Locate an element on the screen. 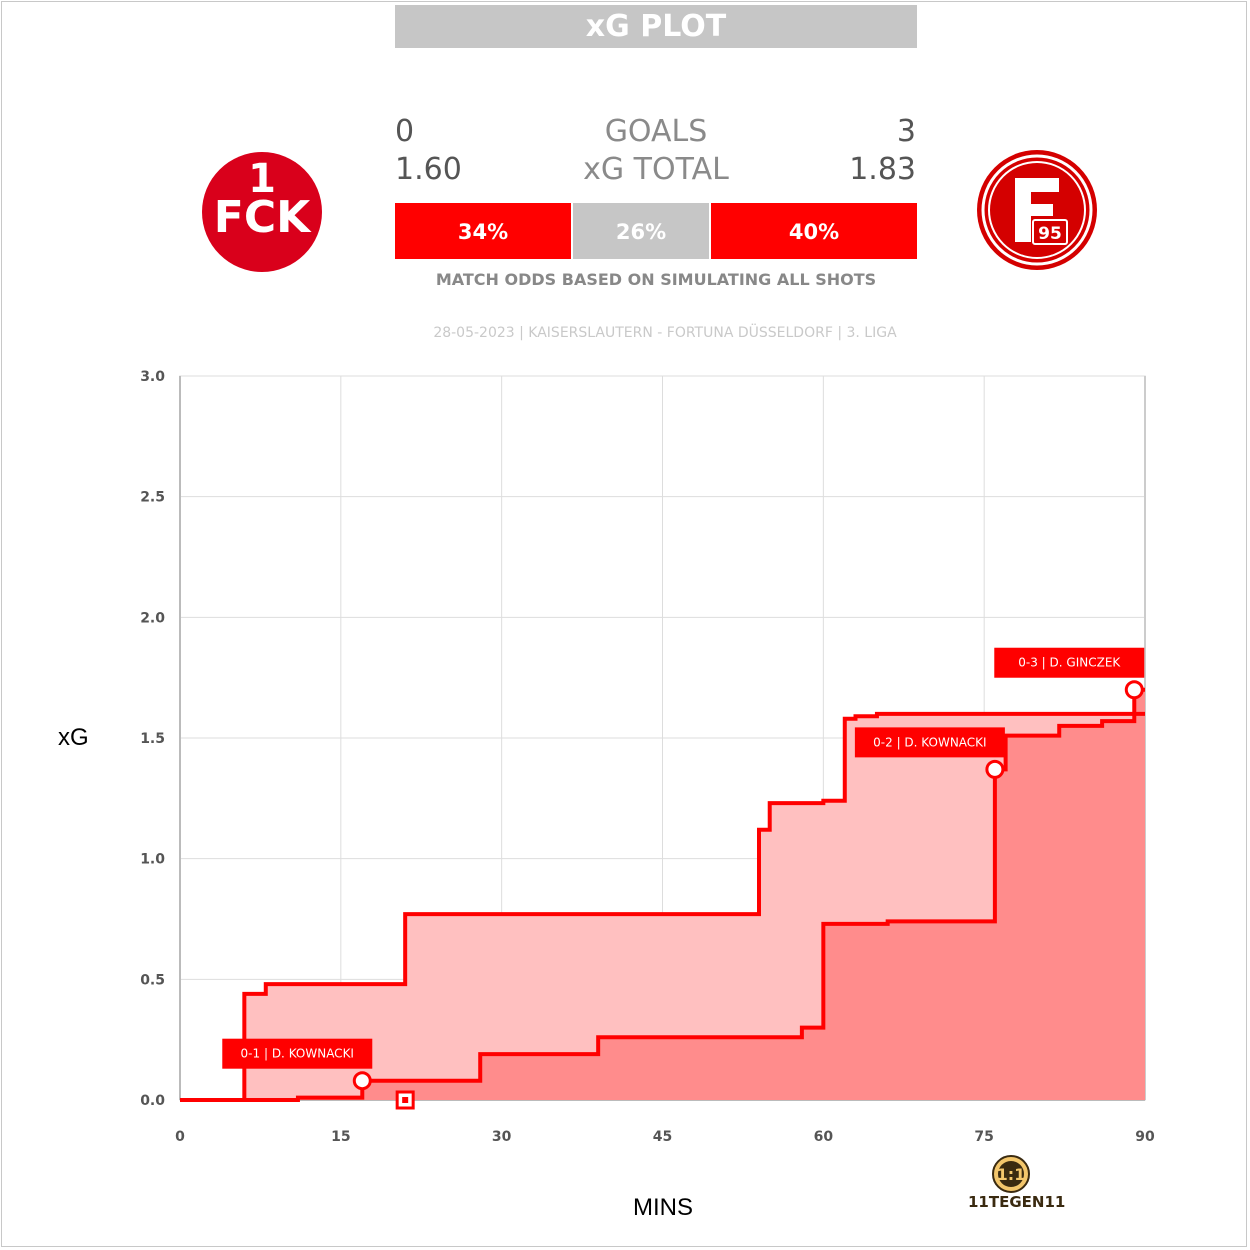  x-tick-label: 90 is located at coordinates (1145, 1137).